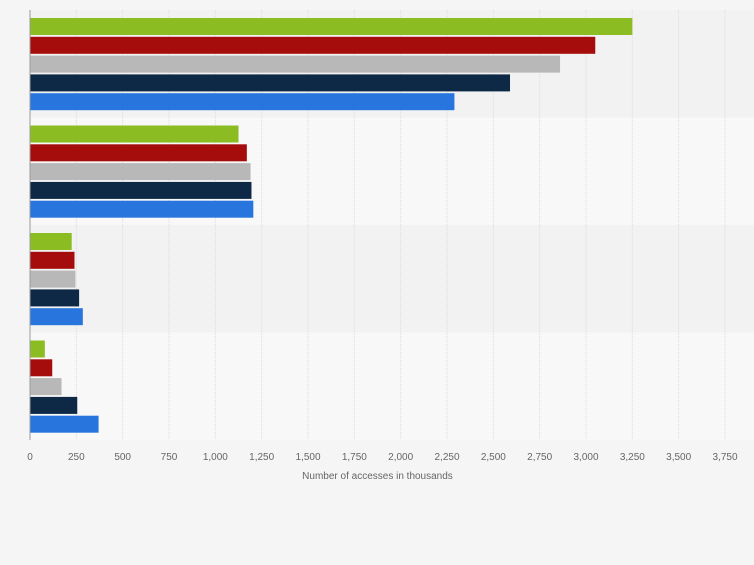 The width and height of the screenshot is (754, 565). I want to click on x-tick-label: 2,000, so click(400, 457).